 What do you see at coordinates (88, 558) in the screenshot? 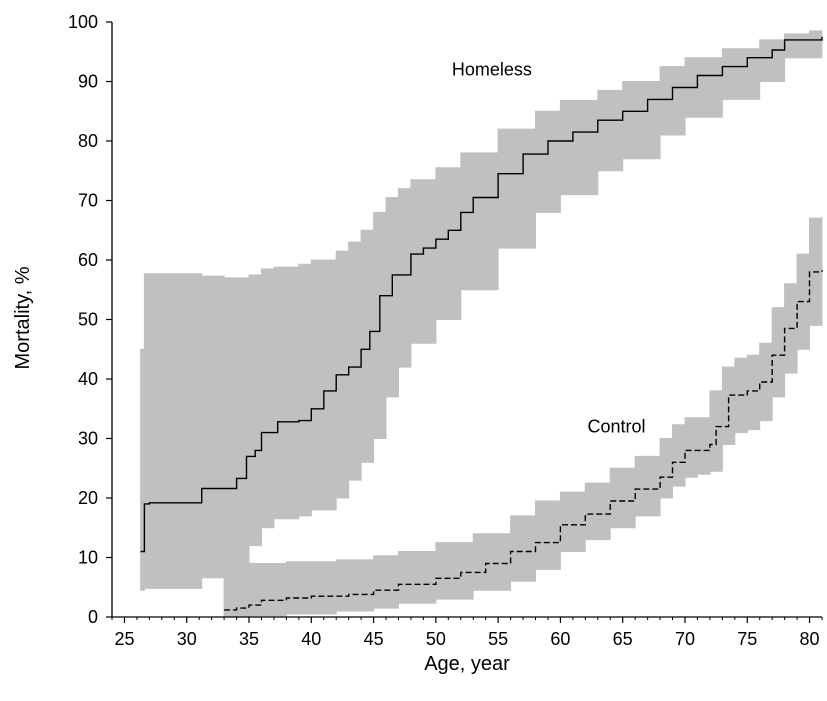
I see `y-tick-label: 10` at bounding box center [88, 558].